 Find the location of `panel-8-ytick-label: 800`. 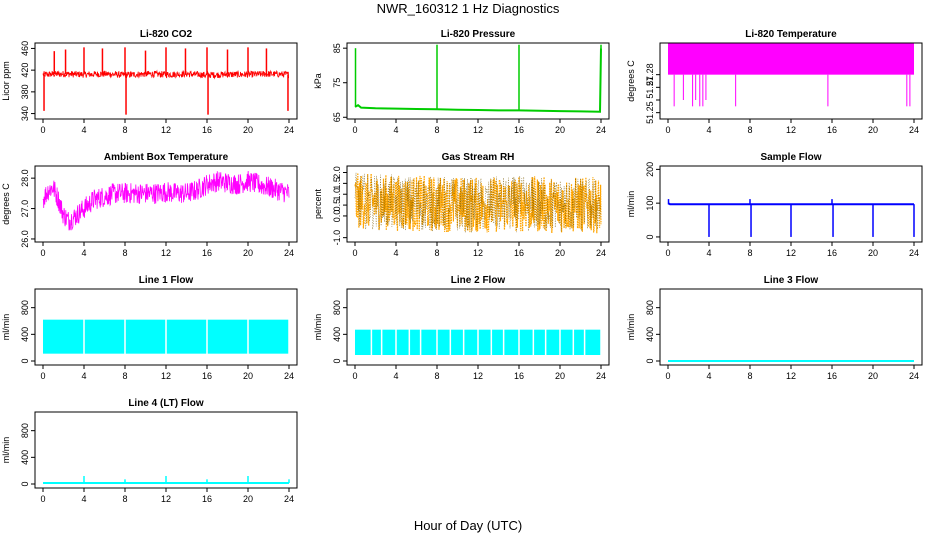

panel-8-ytick-label: 800 is located at coordinates (337, 307).